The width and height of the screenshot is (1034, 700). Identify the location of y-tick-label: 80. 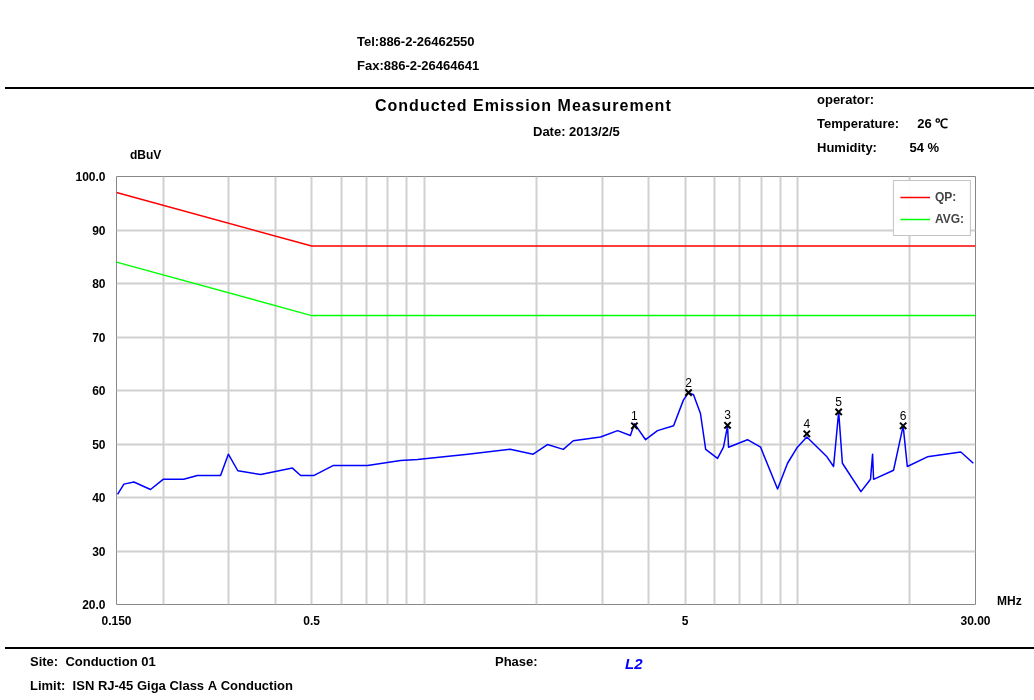
(99, 284).